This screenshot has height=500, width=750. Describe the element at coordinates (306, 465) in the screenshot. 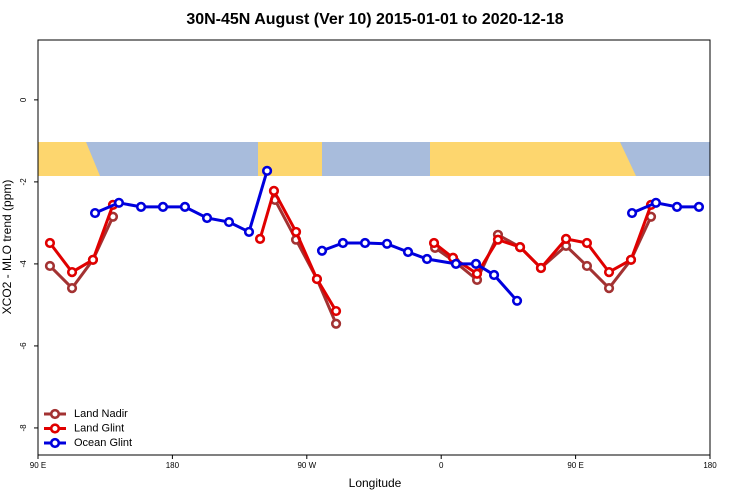

I see `x-tick-label: 90 W` at that location.